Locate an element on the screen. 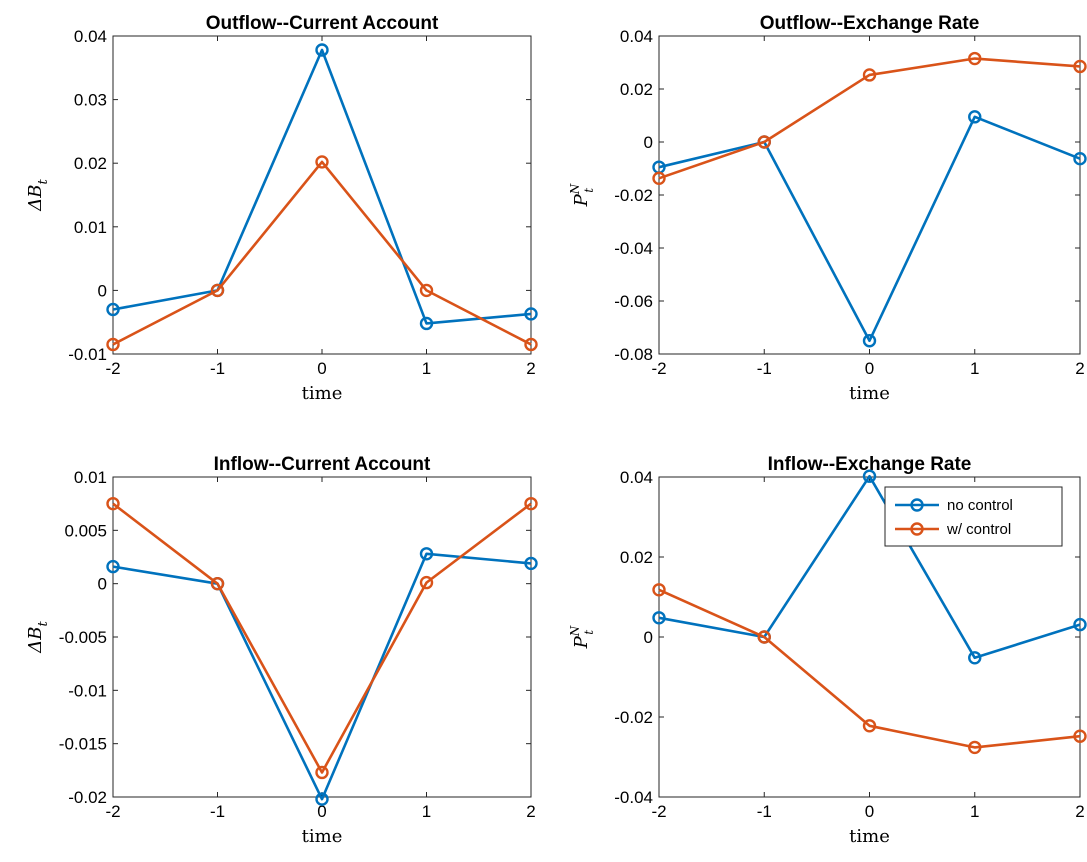 The height and width of the screenshot is (862, 1087). chart-title: Inflow--Exchange Rate is located at coordinates (870, 464).